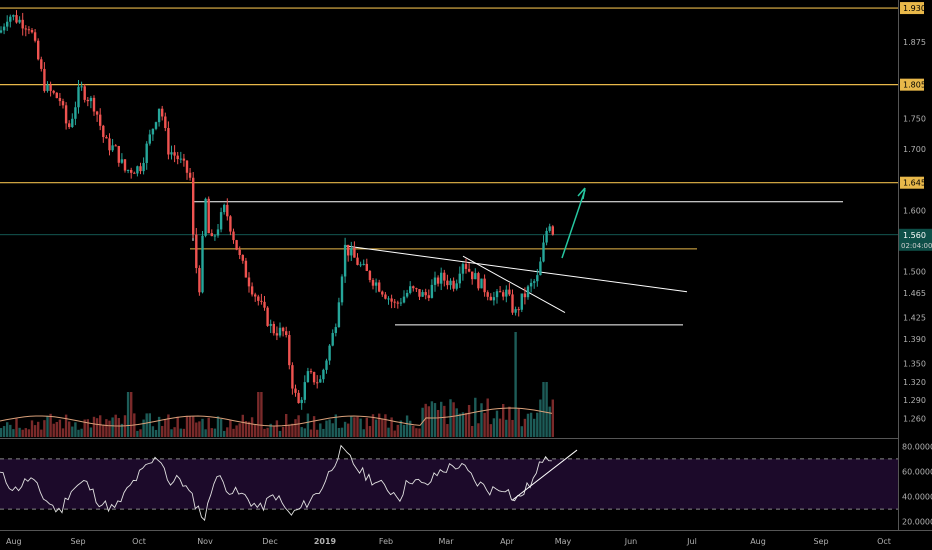 This screenshot has height=550, width=932. I want to click on time-tick-label: May, so click(563, 541).